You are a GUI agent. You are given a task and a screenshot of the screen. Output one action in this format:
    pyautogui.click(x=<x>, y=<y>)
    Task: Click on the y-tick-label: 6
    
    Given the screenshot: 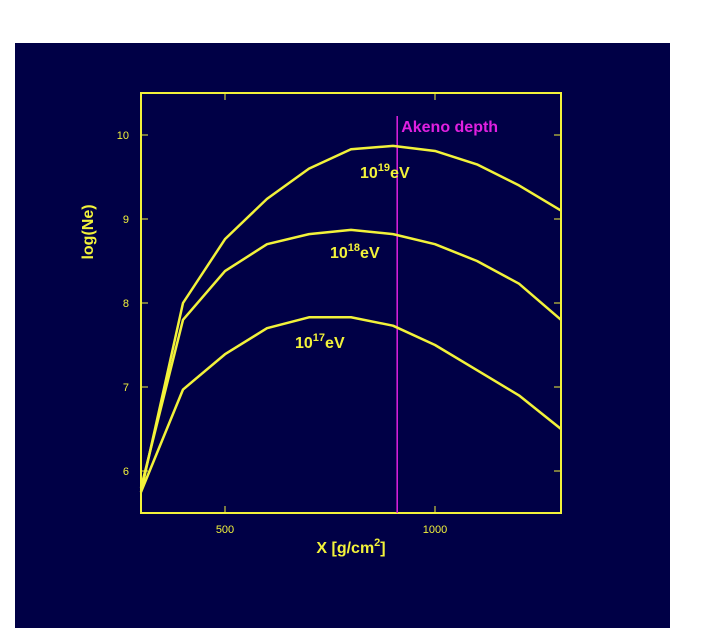 What is the action you would take?
    pyautogui.click(x=126, y=472)
    